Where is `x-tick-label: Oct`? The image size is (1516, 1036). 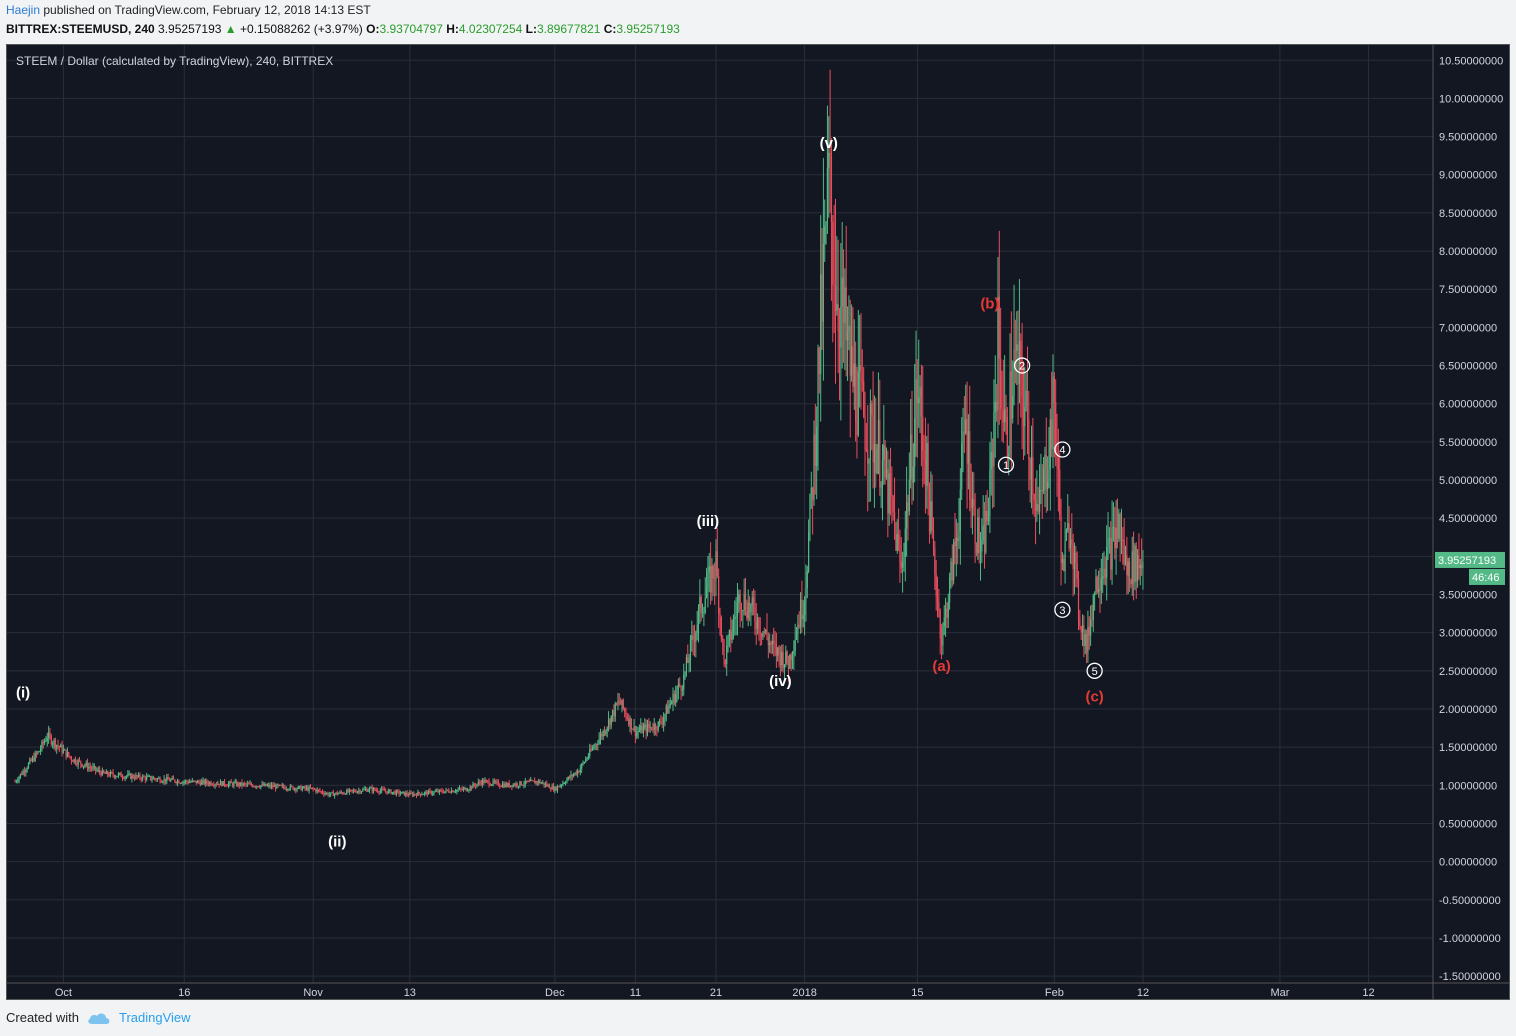
x-tick-label: Oct is located at coordinates (63, 993).